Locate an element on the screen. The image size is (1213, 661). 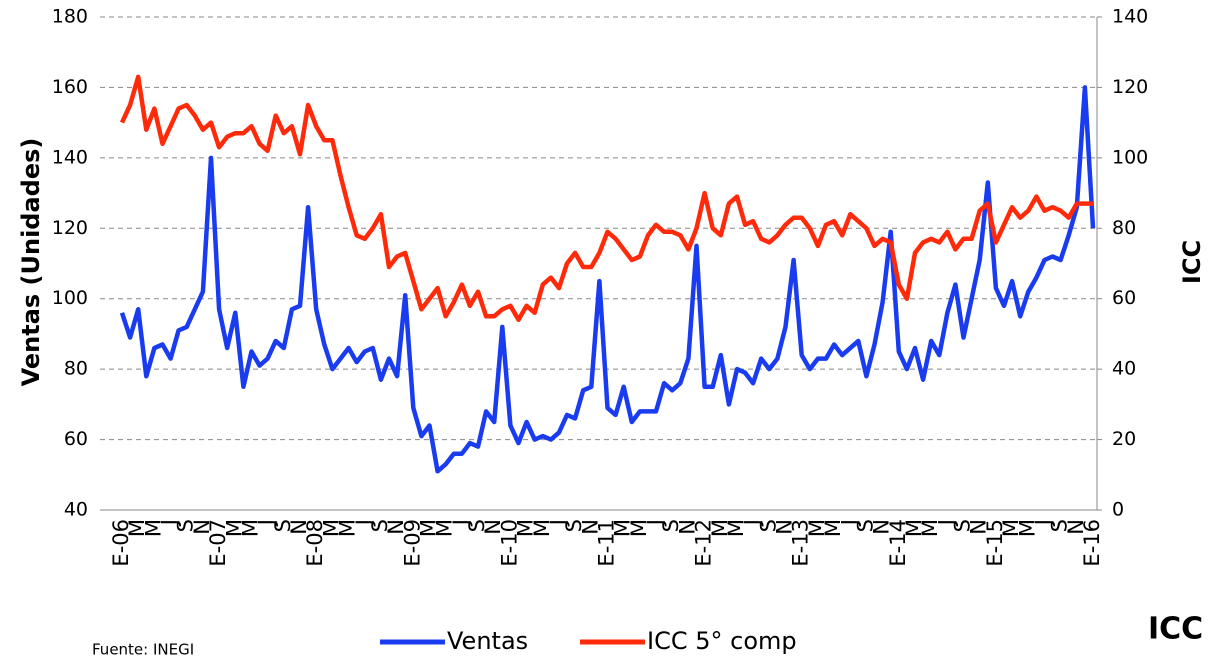
legend-label: ICC 5° comp is located at coordinates (722, 641).